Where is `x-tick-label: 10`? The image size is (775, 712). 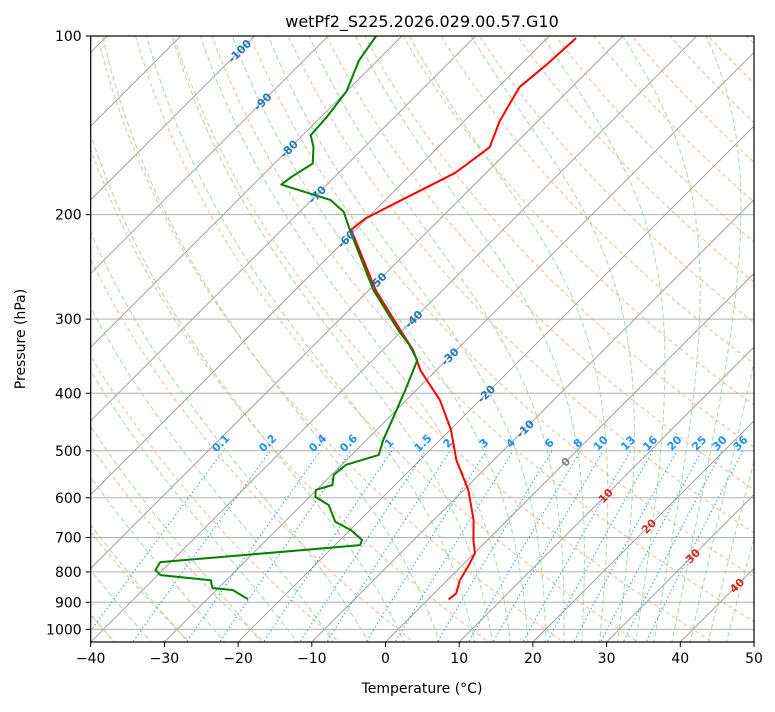 x-tick-label: 10 is located at coordinates (459, 659).